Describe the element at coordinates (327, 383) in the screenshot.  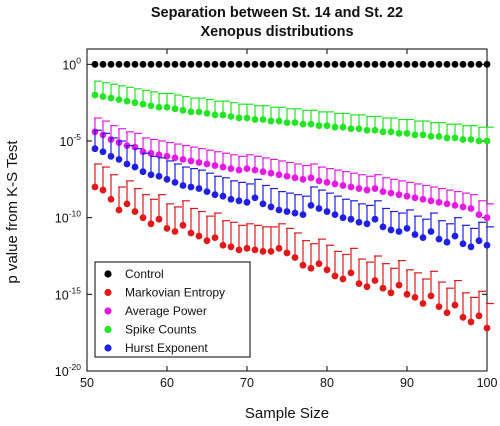
I see `x-tick-label: 80` at that location.